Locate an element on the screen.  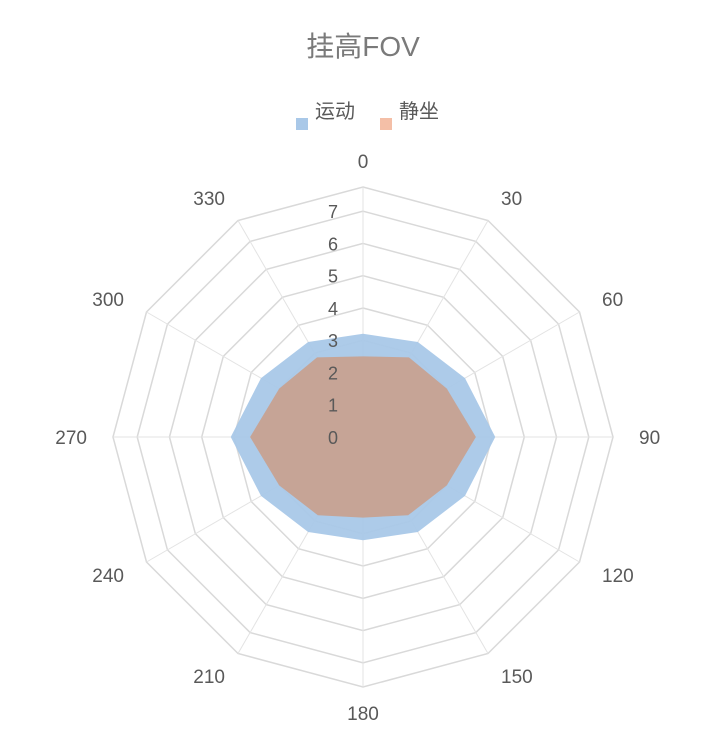
radial-tick-5: 5 is located at coordinates (333, 277).